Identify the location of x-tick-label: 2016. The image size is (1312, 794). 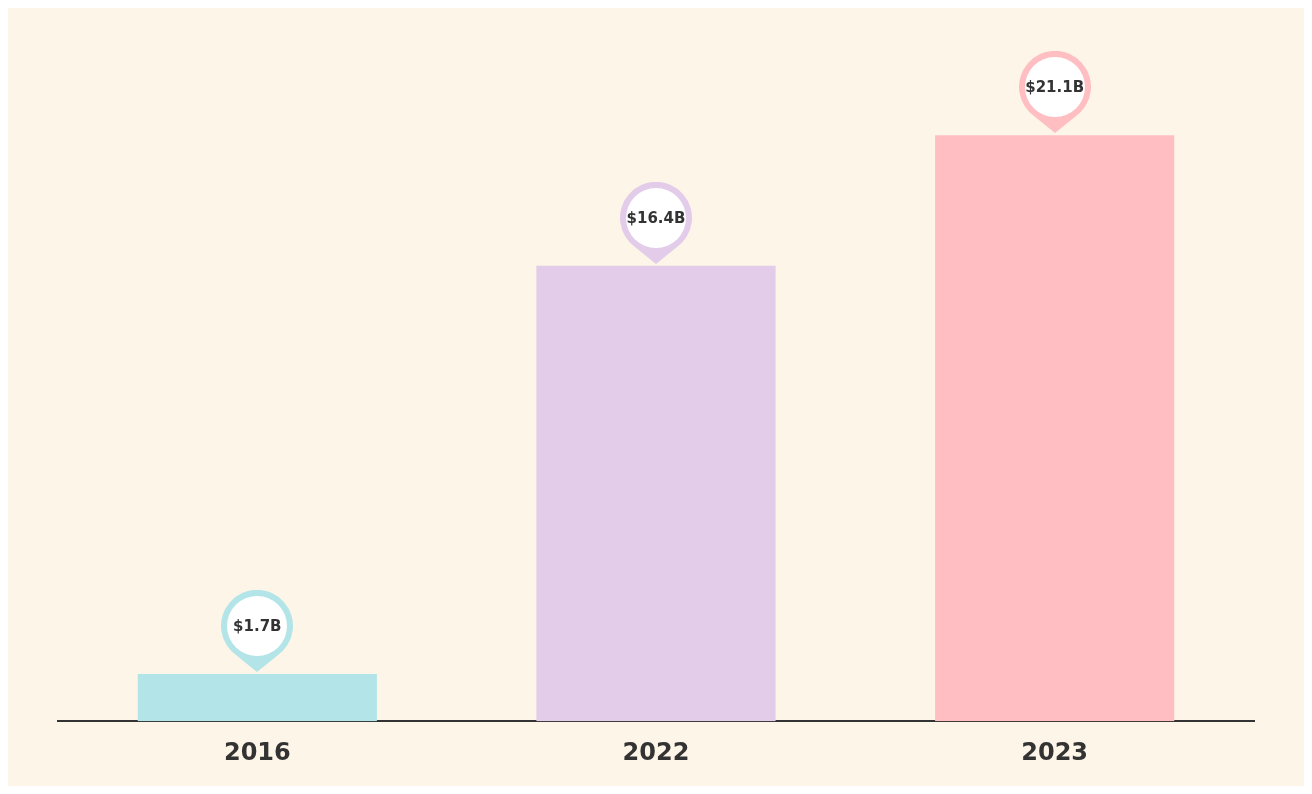
(257, 751).